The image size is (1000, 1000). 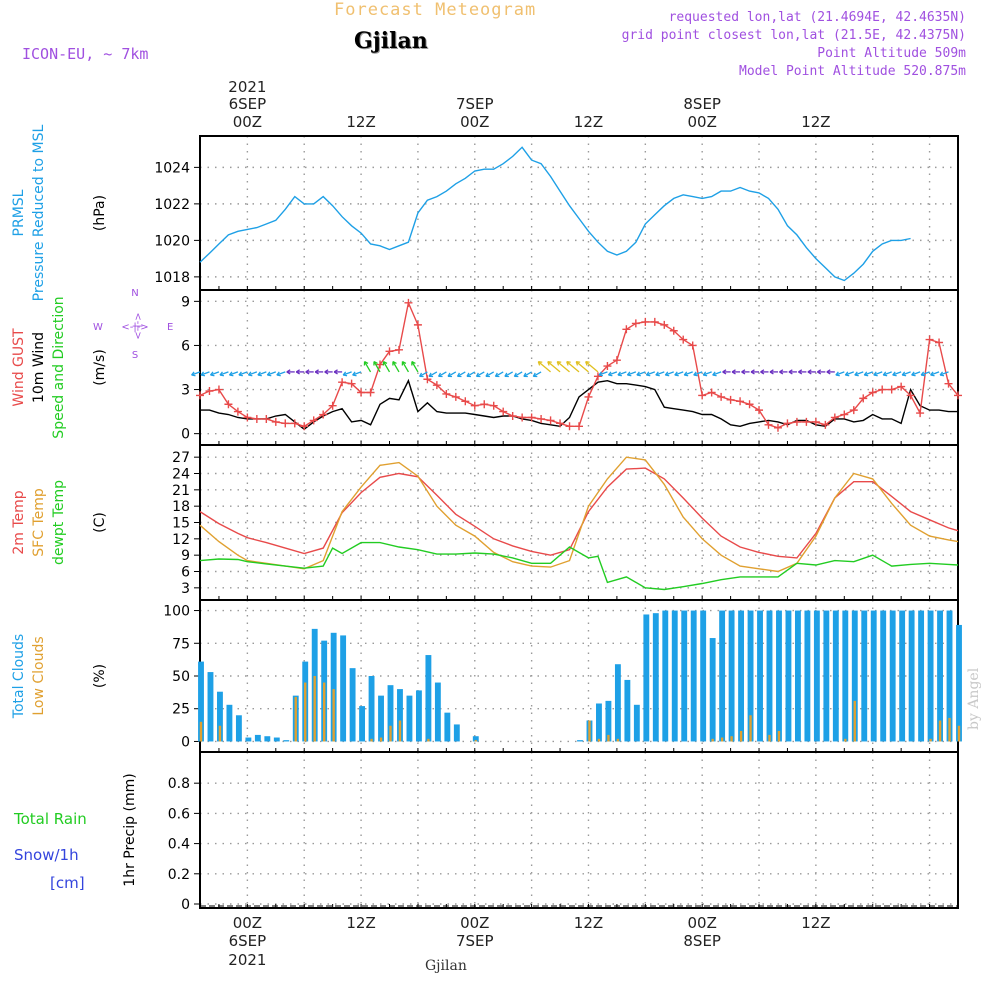 What do you see at coordinates (563, 832) in the screenshot?
I see `precip-panel: 0 0.2 0.4 0.6 0.8` at bounding box center [563, 832].